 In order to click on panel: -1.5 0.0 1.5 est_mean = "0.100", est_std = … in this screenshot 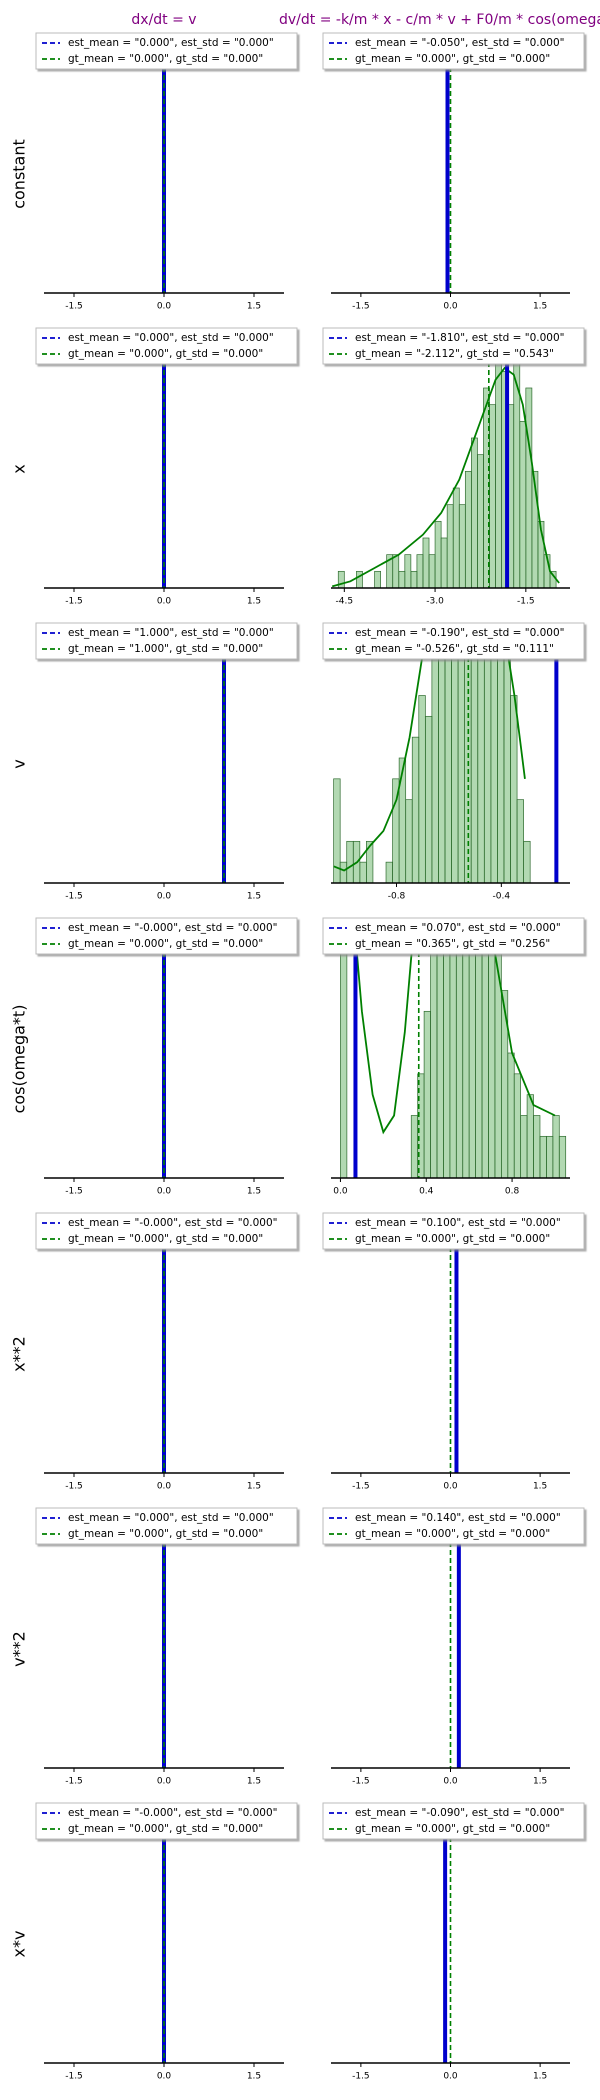, I will do `click(453, 1352)`.